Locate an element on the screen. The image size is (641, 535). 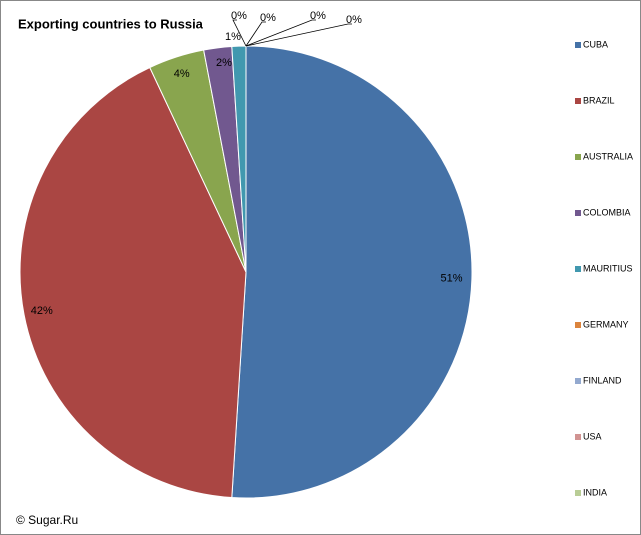
credit: © Sugar.Ru is located at coordinates (47, 520).